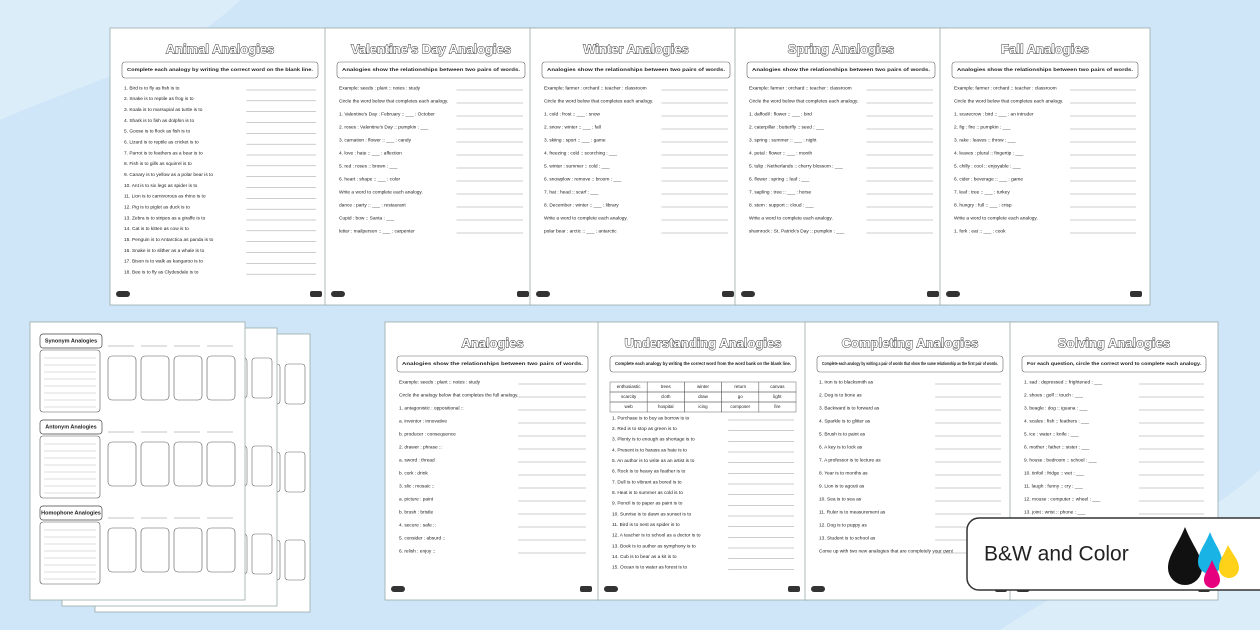  I want to click on sheet-item: 1. Purchase is to buy as borrow is to, so click(651, 418).